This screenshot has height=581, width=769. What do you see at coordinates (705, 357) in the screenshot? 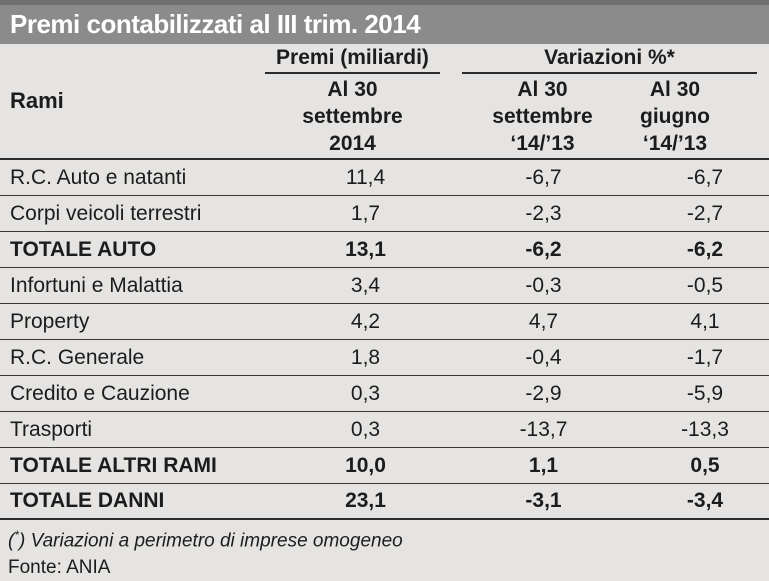
I see `cell-var-giugno: -1,7` at bounding box center [705, 357].